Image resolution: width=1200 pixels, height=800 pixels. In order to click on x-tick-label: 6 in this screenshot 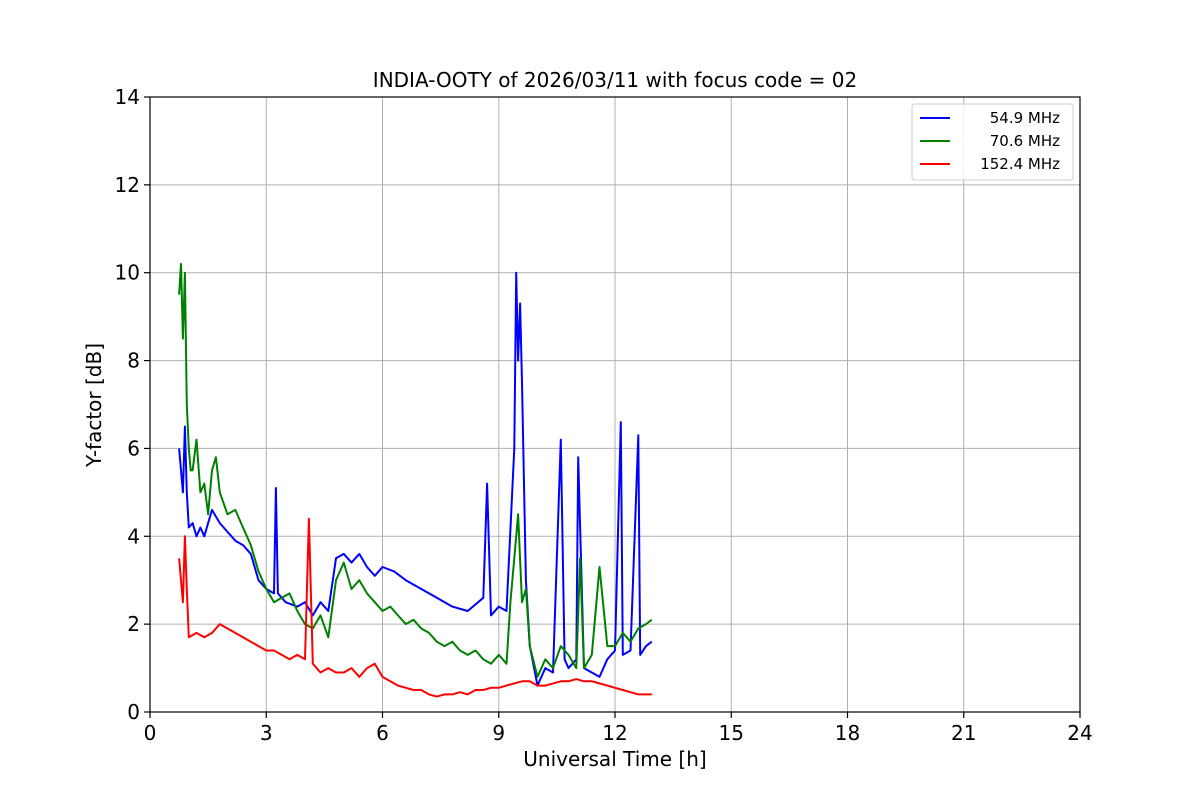, I will do `click(382, 733)`.